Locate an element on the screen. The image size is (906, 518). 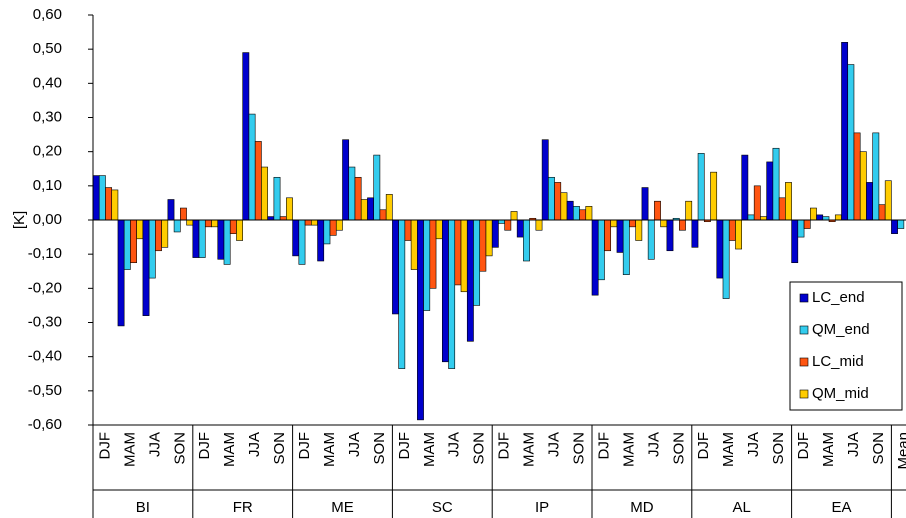
y-tick-label: -0,20 is located at coordinates (45, 287).